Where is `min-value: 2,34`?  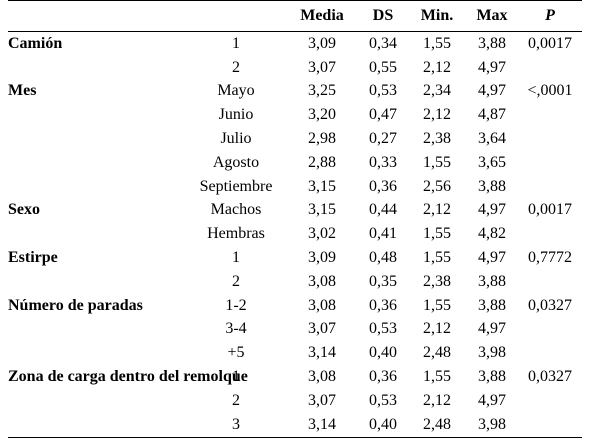 min-value: 2,34 is located at coordinates (437, 91).